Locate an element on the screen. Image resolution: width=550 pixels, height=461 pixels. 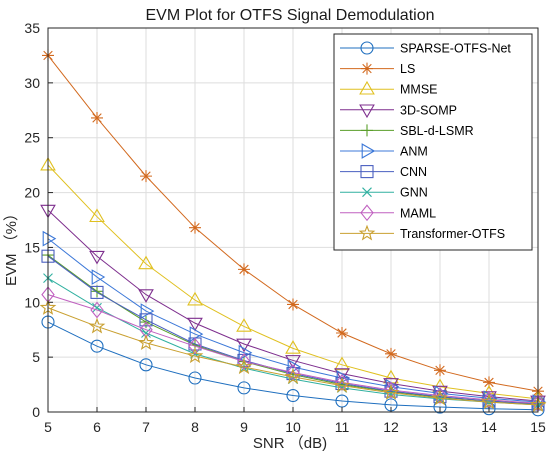
x-tick-label: 15 is located at coordinates (538, 427).